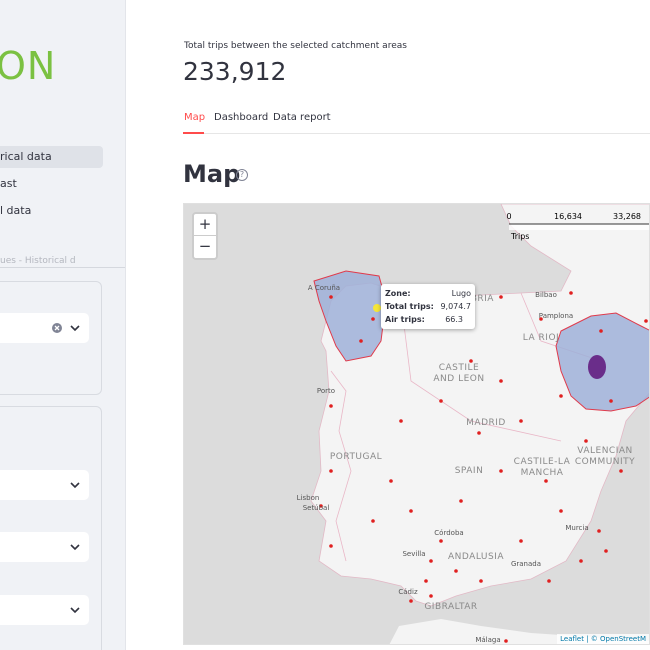 This screenshot has width=650, height=650. What do you see at coordinates (508, 216) in the screenshot?
I see `legend-tick: 0` at bounding box center [508, 216].